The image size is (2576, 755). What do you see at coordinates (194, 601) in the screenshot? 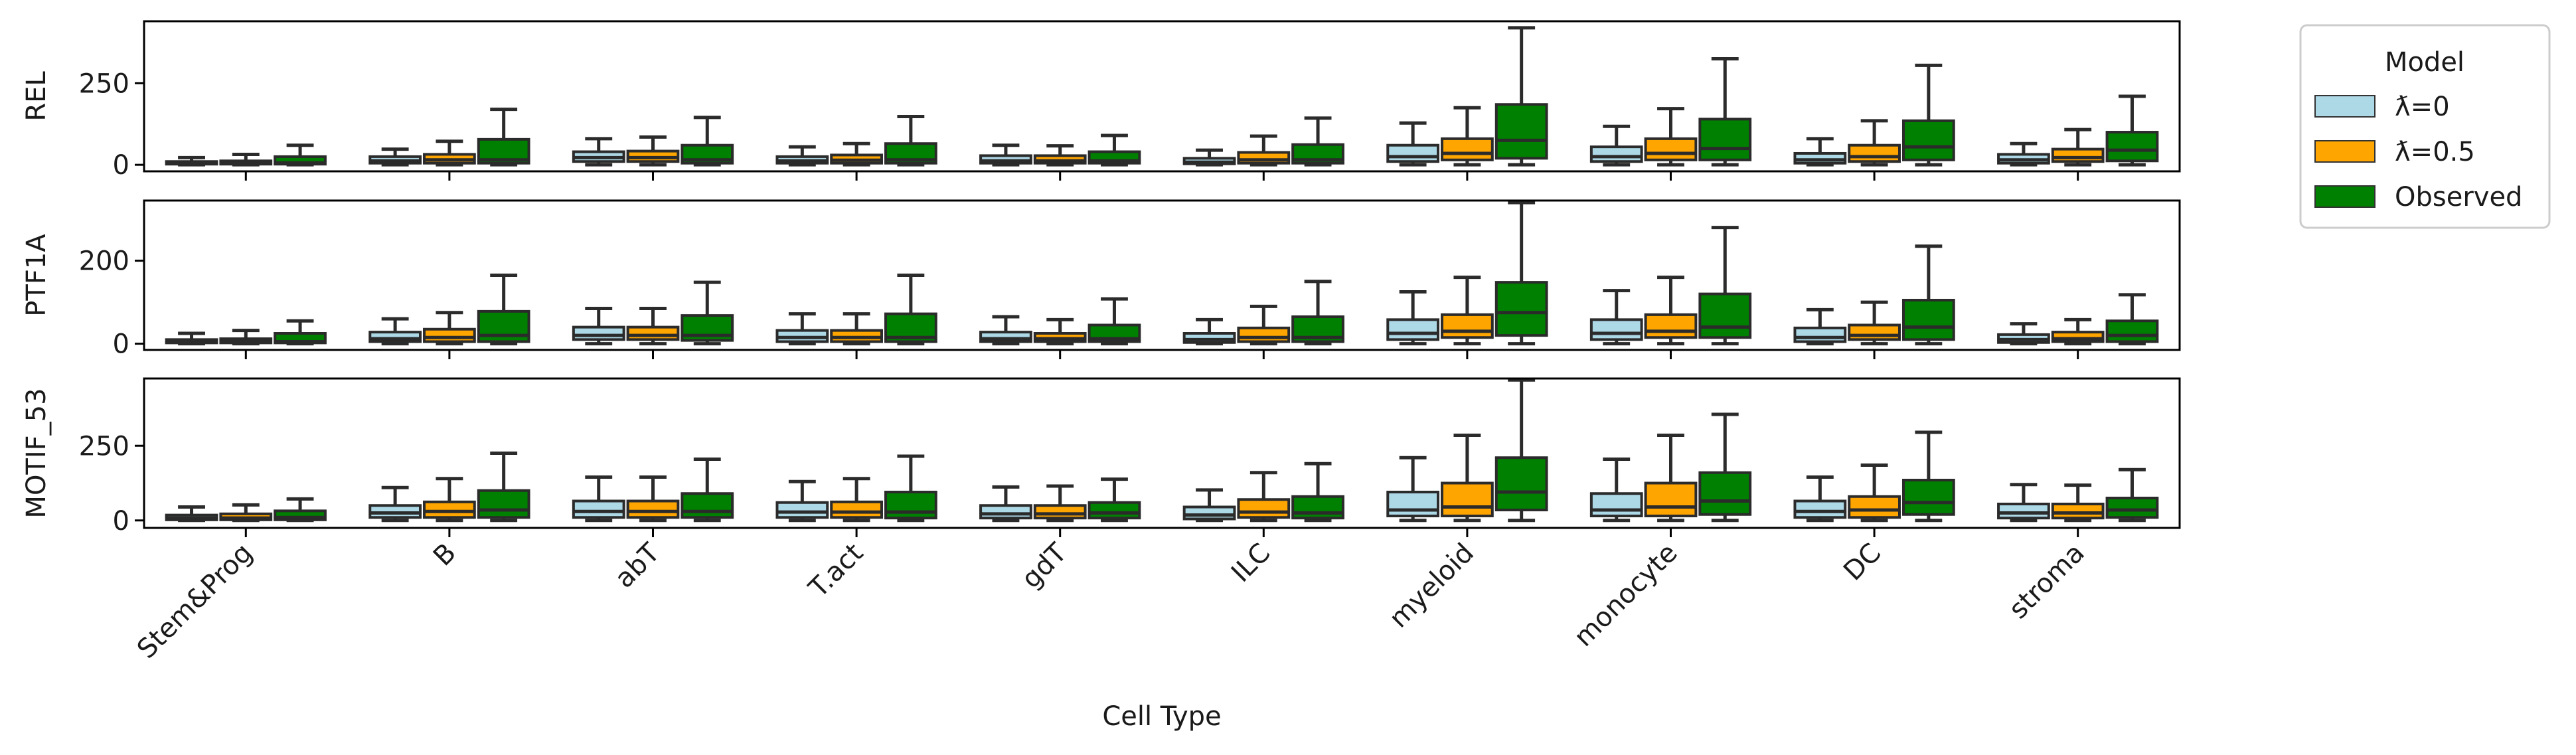
I see `x-tick-label-0: Stem&Prog` at bounding box center [194, 601].